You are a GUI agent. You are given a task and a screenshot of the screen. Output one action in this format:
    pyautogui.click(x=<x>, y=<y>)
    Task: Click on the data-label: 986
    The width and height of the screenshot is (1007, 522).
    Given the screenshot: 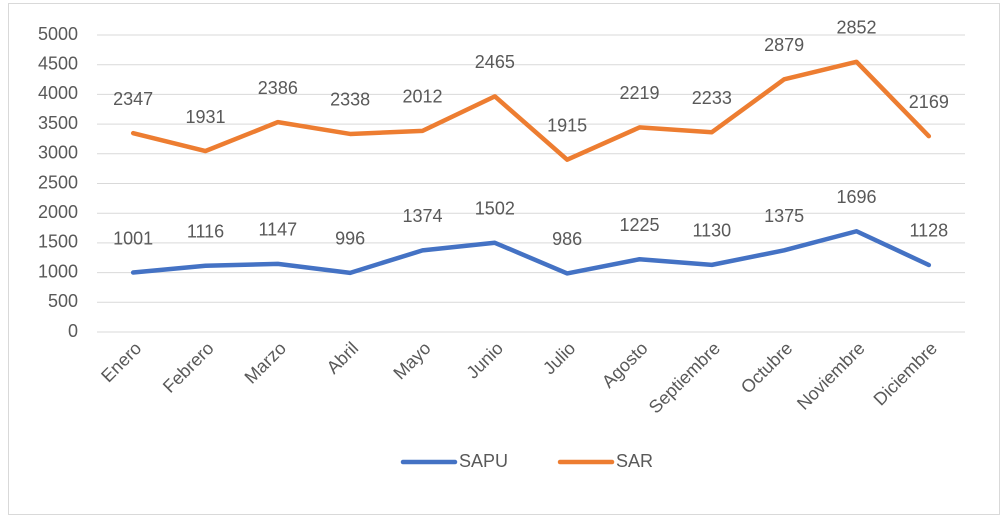 What is the action you would take?
    pyautogui.click(x=567, y=239)
    